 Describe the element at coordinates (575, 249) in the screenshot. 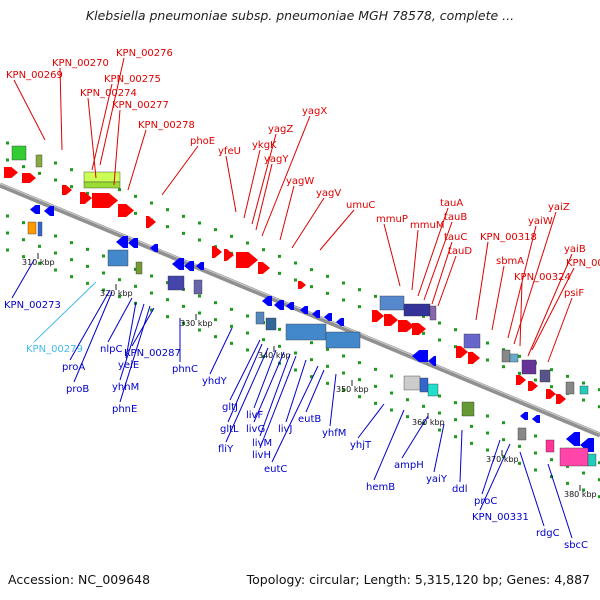

I see `gene-name: yaiB` at that location.